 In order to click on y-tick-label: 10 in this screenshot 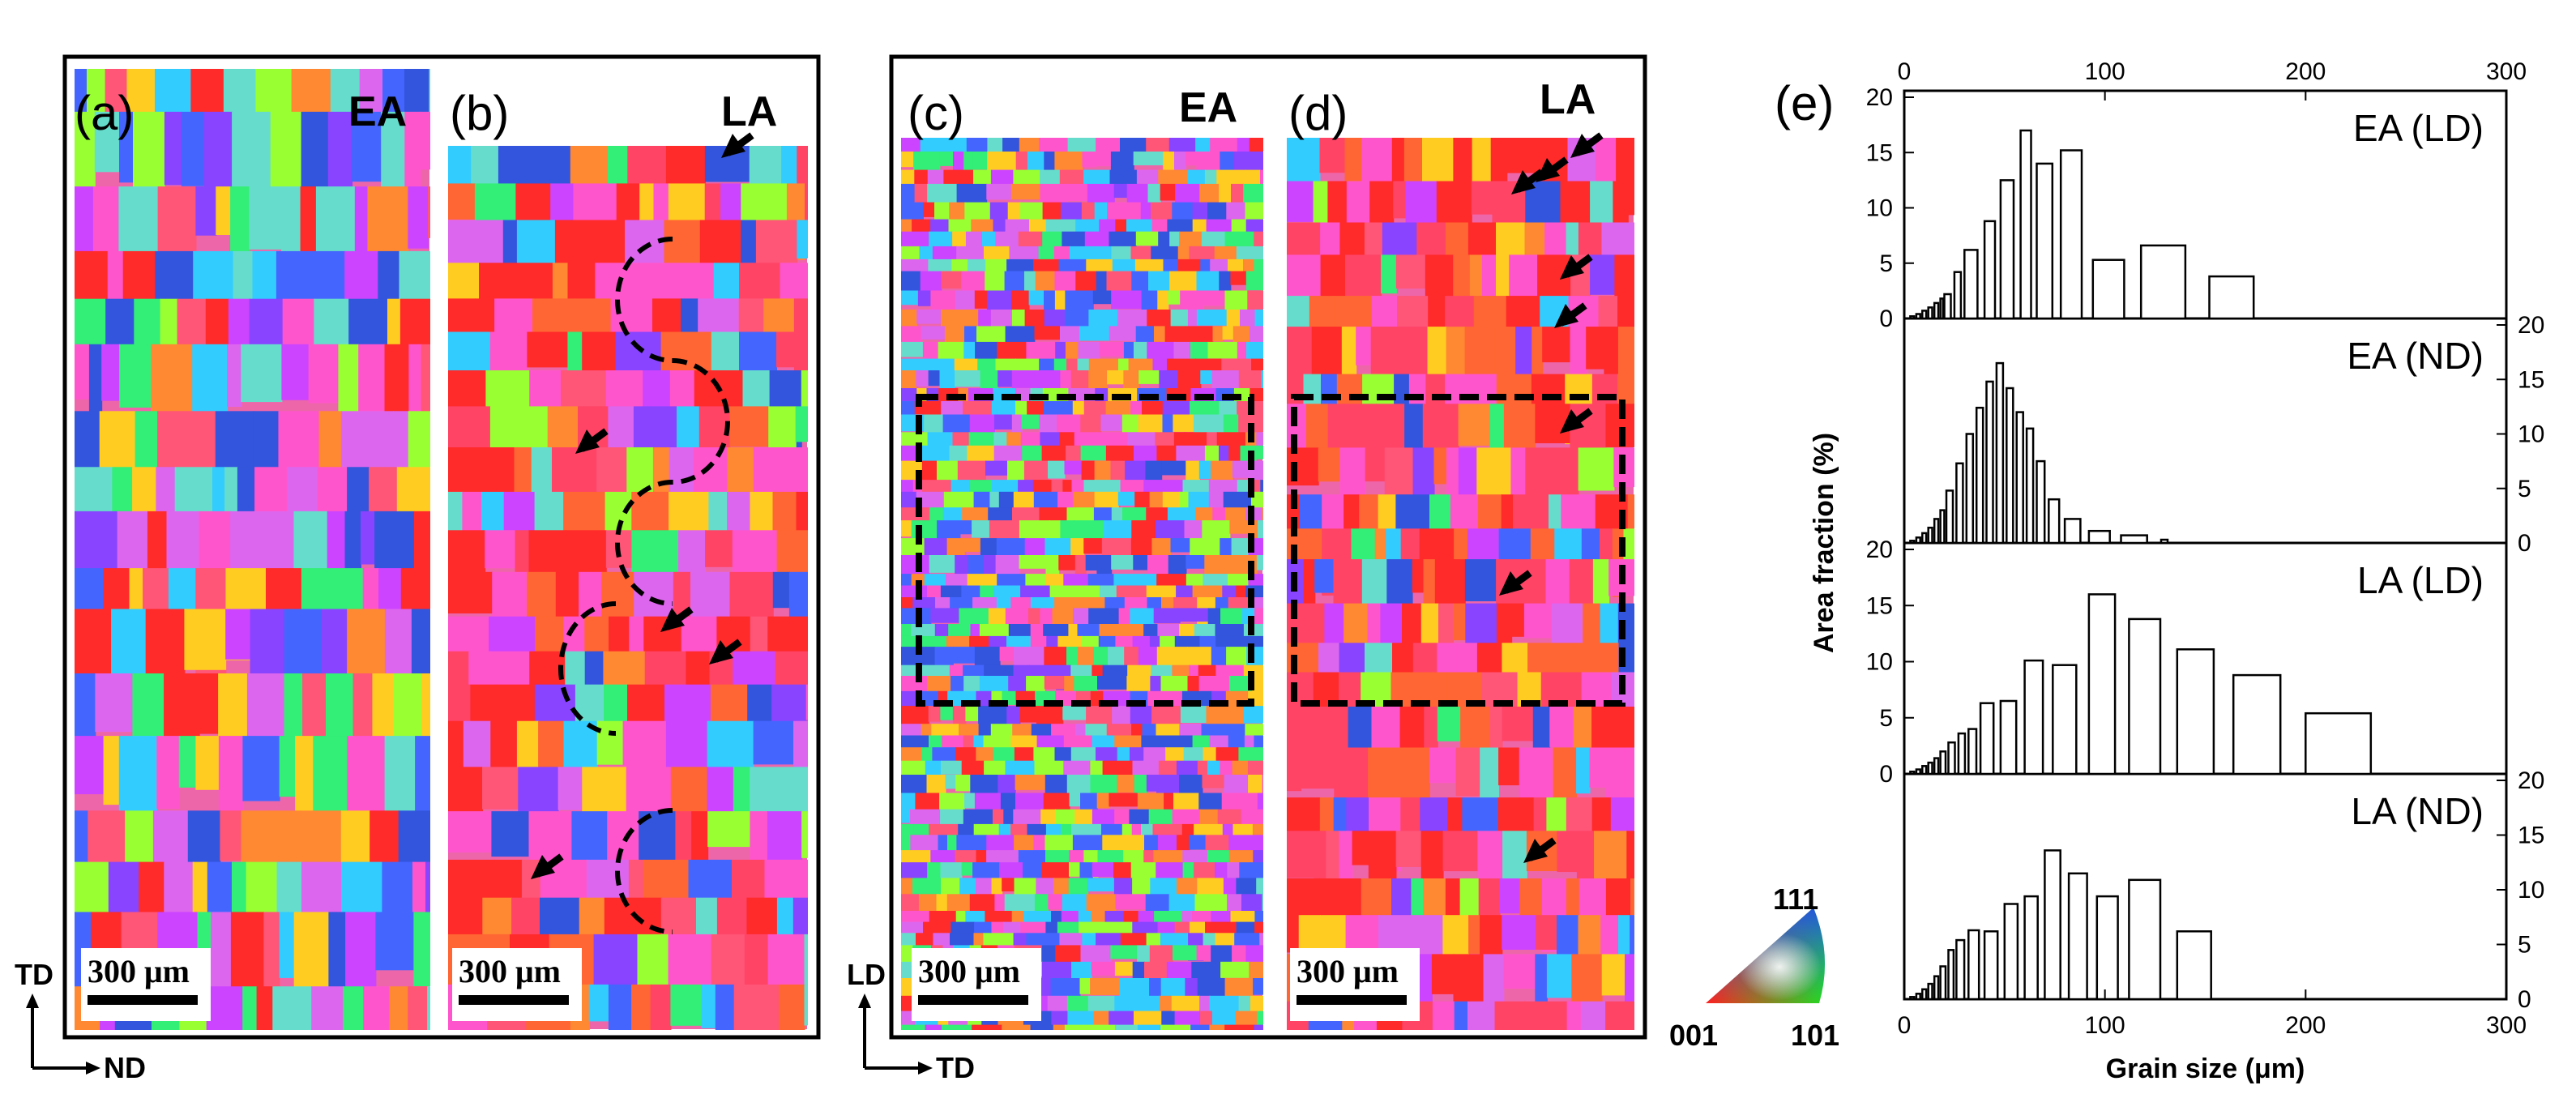, I will do `click(2531, 891)`.